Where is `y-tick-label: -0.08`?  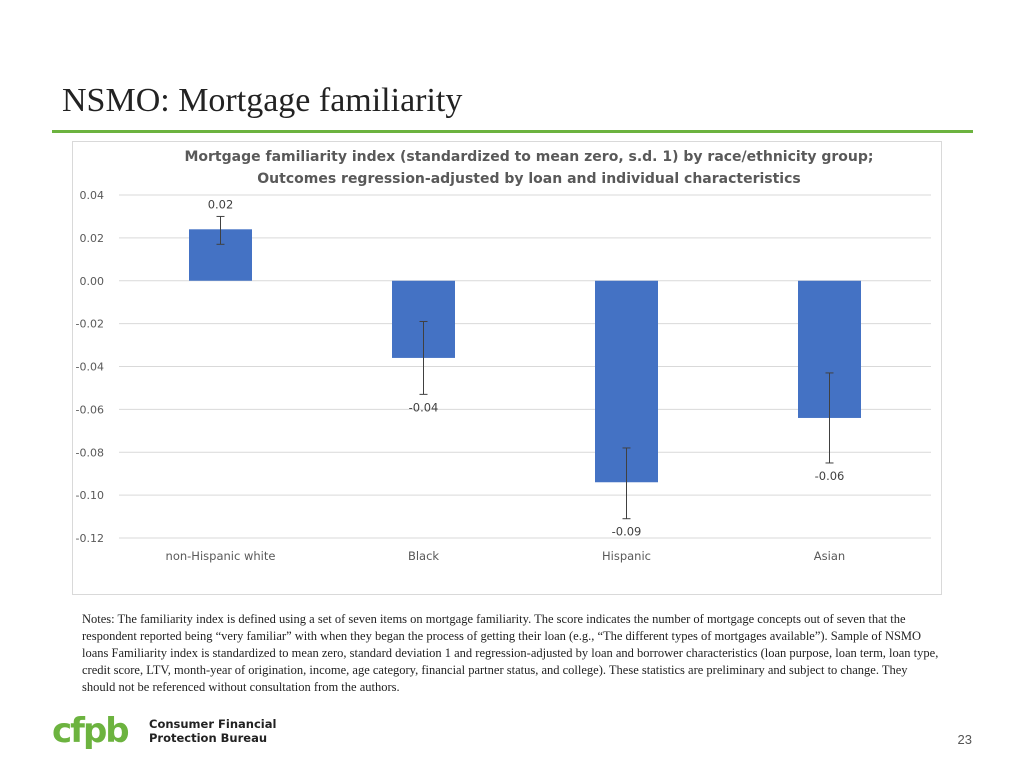 y-tick-label: -0.08 is located at coordinates (90, 452).